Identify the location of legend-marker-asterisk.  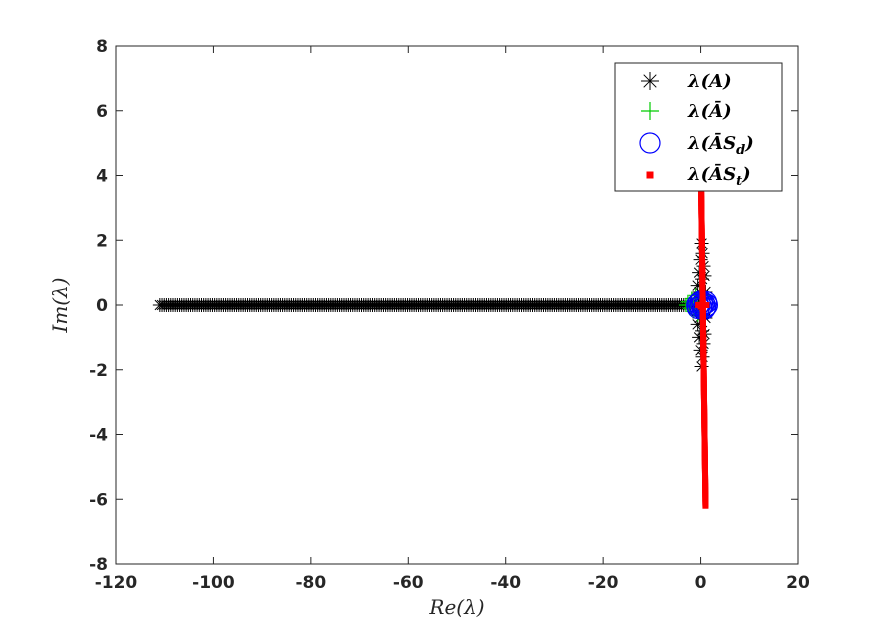
(650, 81).